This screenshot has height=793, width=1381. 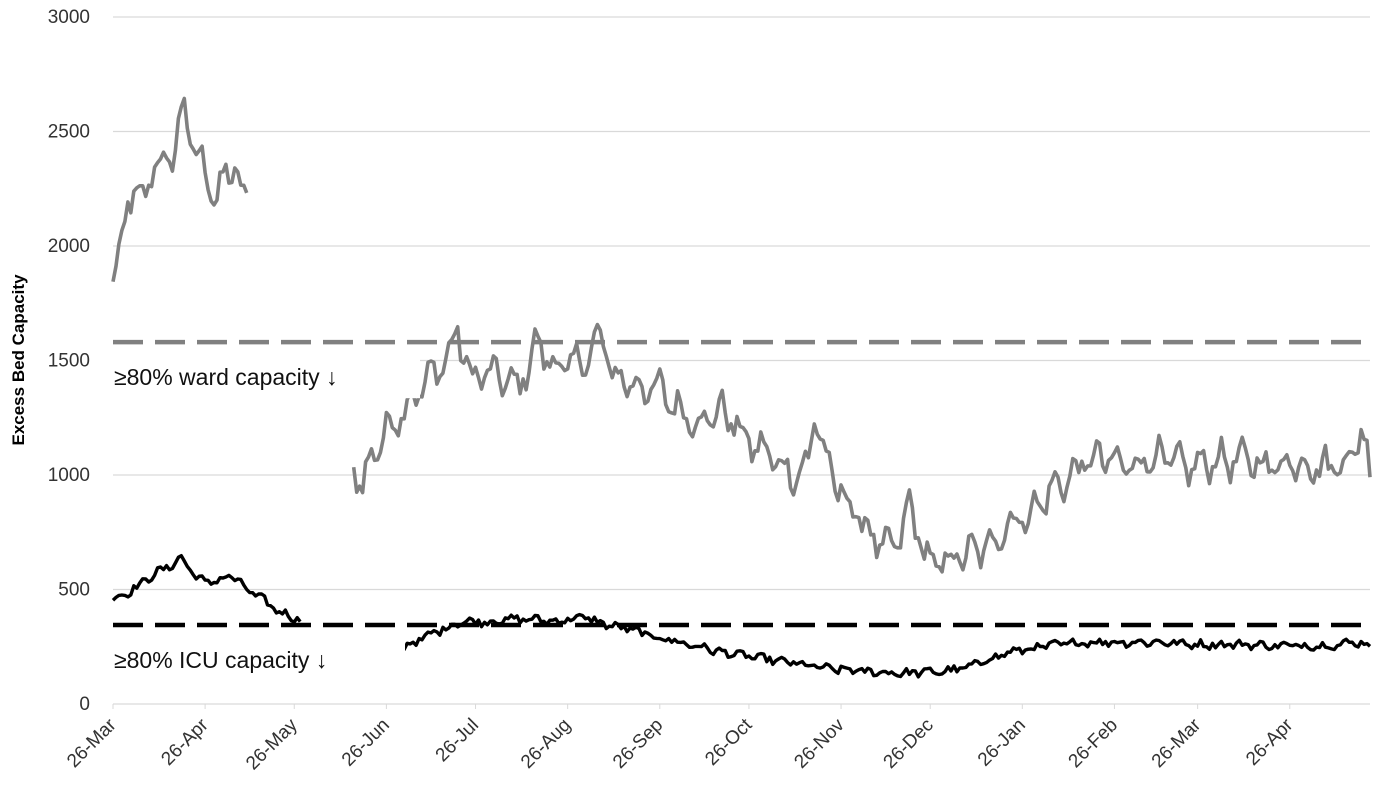 I want to click on y-tick-label: 1500, so click(x=69, y=361).